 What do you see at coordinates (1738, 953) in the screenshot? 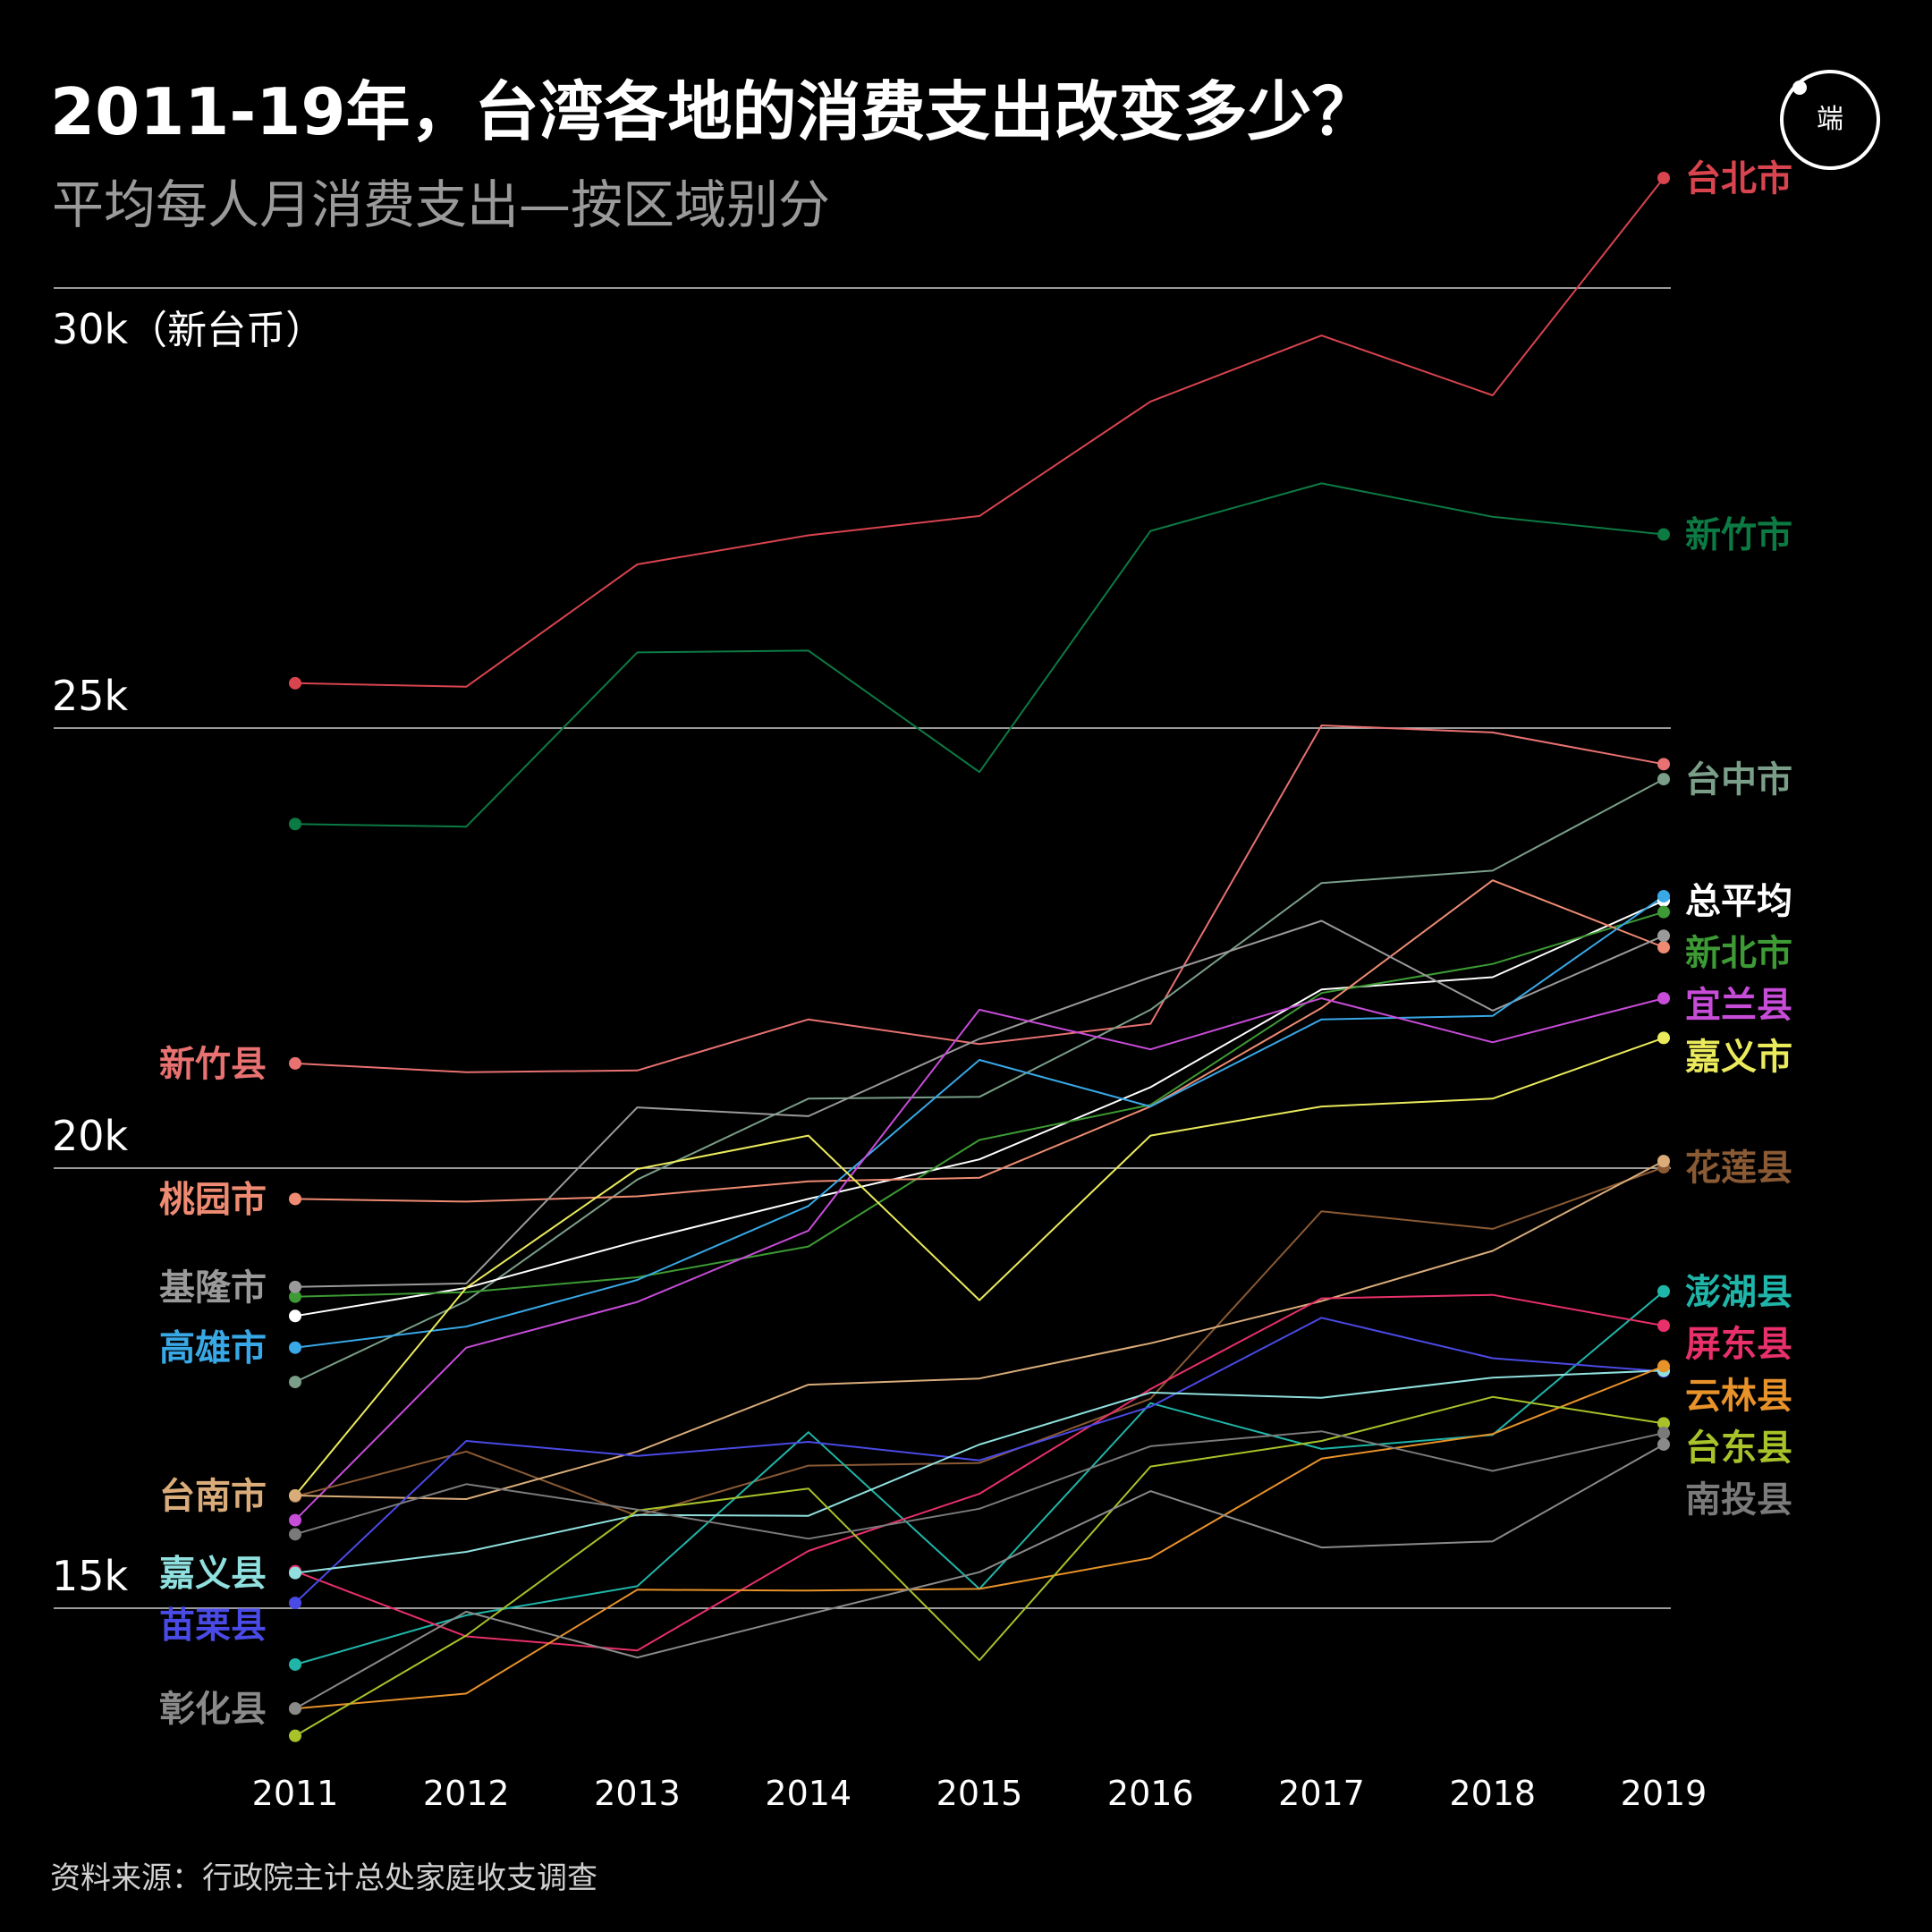
I see `series-label: 新北市` at bounding box center [1738, 953].